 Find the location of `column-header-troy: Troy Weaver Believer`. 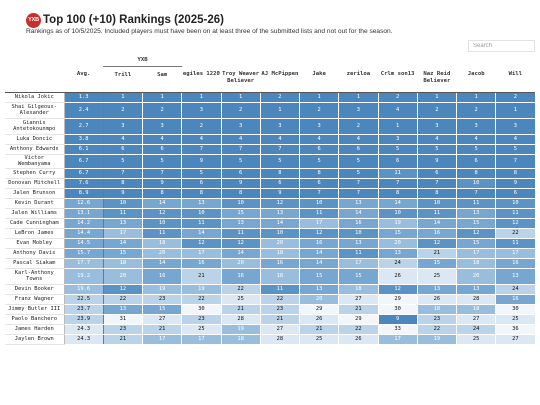

column-header-troy: Troy Weaver Believer is located at coordinates (241, 79).